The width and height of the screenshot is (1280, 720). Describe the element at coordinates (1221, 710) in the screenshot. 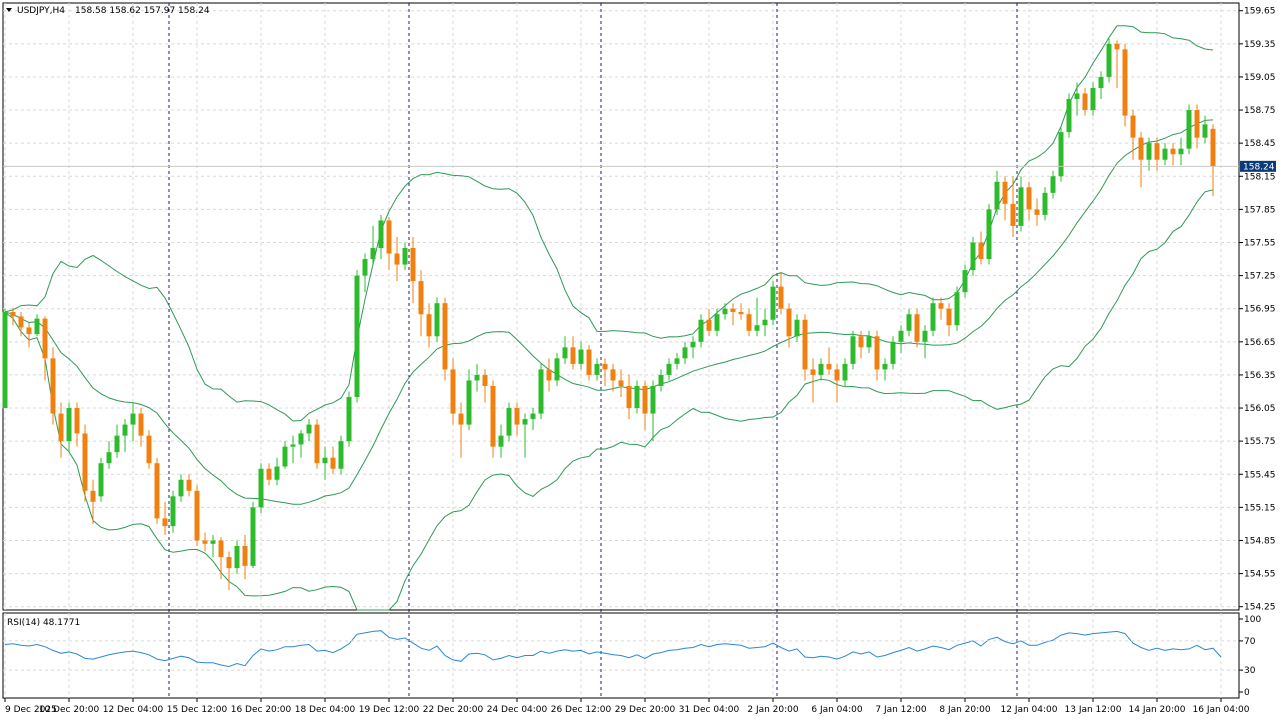

I see `time-tick-label: 16 Jan 04:00` at that location.